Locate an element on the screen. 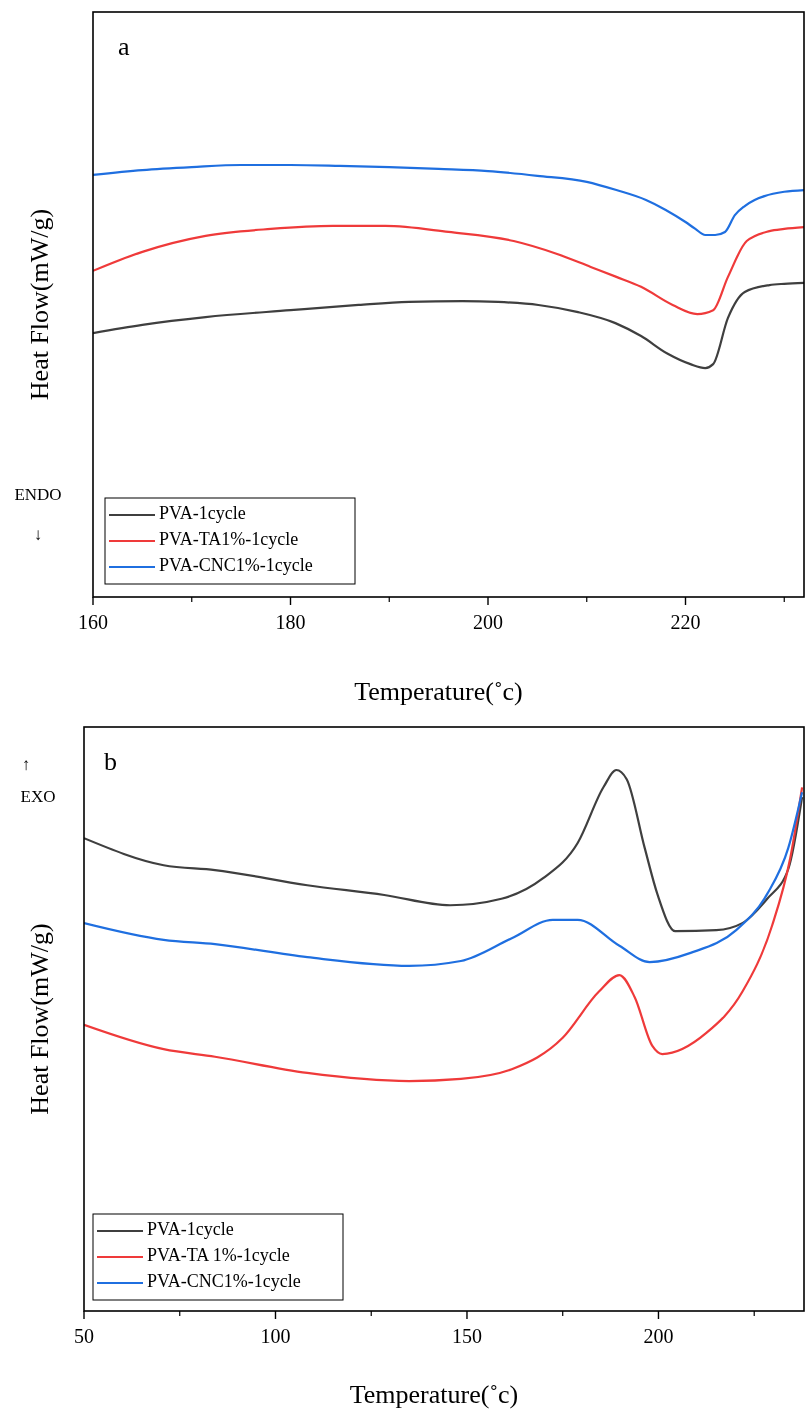  text: a is located at coordinates (124, 46).